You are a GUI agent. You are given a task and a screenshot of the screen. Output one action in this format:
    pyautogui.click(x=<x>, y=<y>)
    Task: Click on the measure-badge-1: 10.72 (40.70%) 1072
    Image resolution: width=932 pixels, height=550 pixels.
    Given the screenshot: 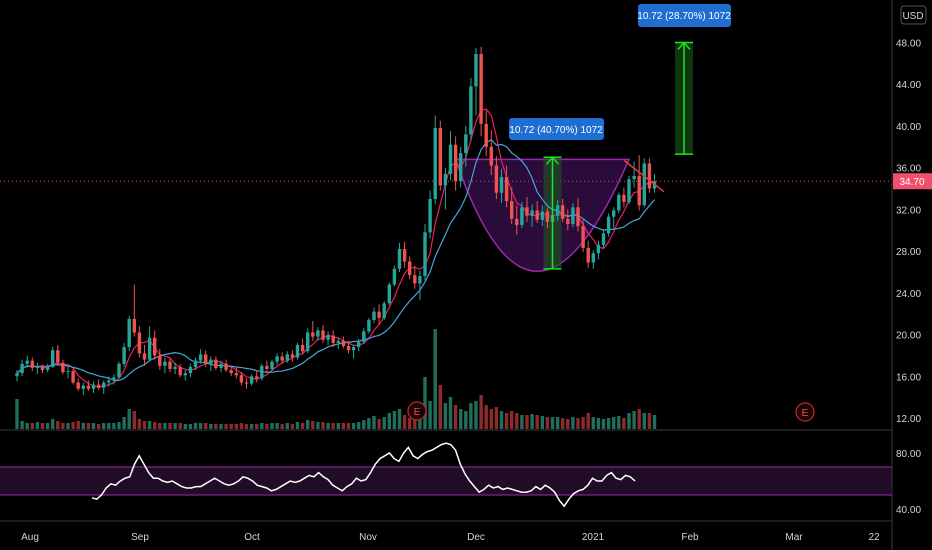 What is the action you would take?
    pyautogui.click(x=556, y=129)
    